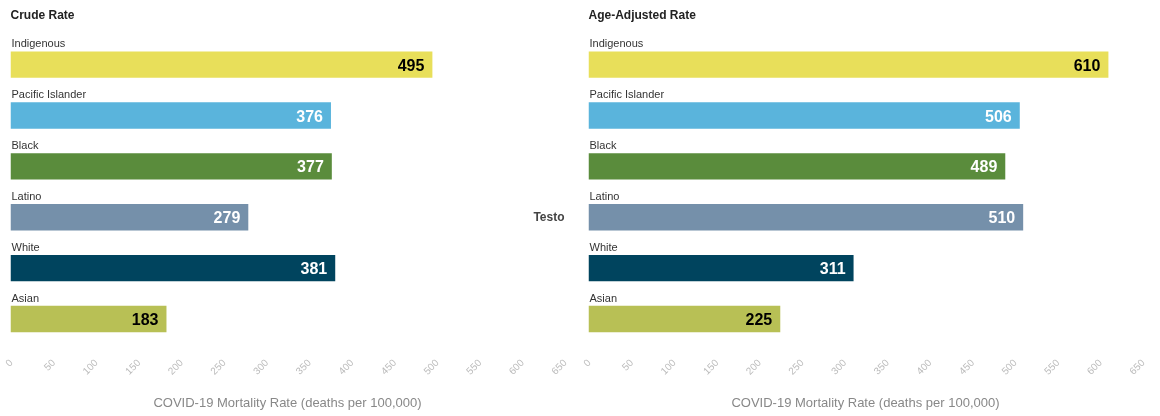 The height and width of the screenshot is (416, 1160). What do you see at coordinates (310, 167) in the screenshot?
I see `data-label: 377` at bounding box center [310, 167].